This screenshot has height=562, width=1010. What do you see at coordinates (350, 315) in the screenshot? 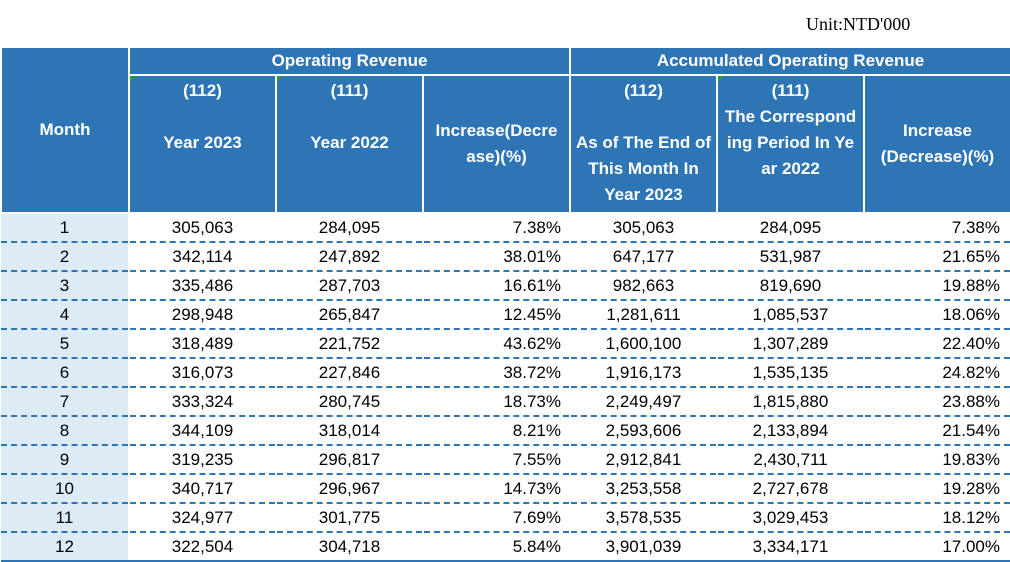
I see `rev-2022-cell: 265,847` at bounding box center [350, 315].